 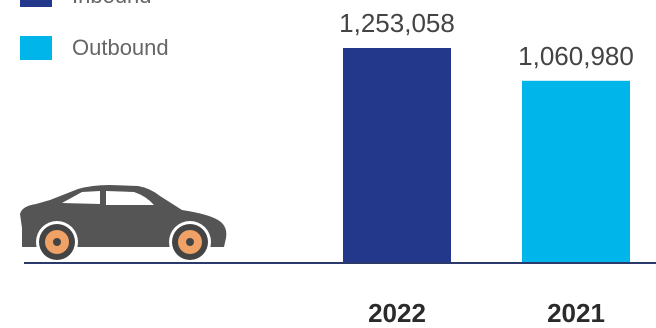 What do you see at coordinates (576, 171) in the screenshot?
I see `bar-2021` at bounding box center [576, 171].